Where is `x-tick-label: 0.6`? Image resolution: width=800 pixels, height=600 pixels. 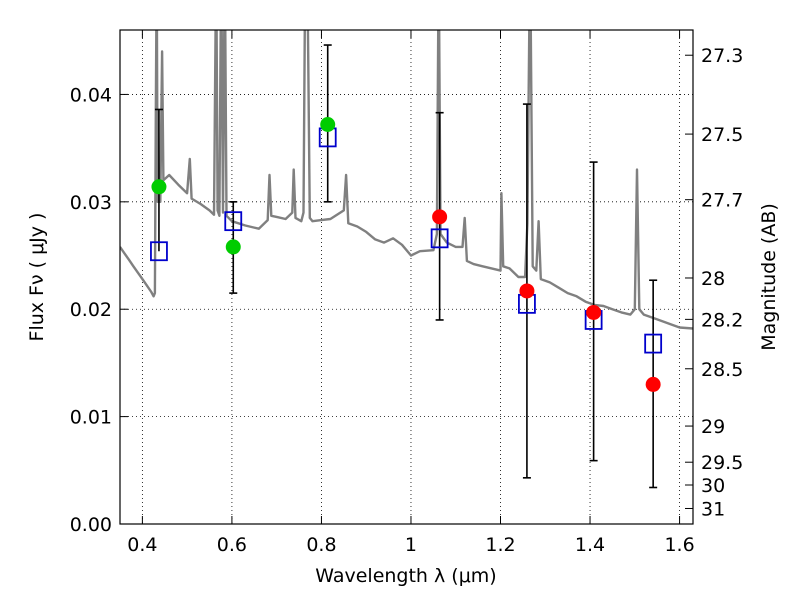
x-tick-label: 0.6 is located at coordinates (232, 545).